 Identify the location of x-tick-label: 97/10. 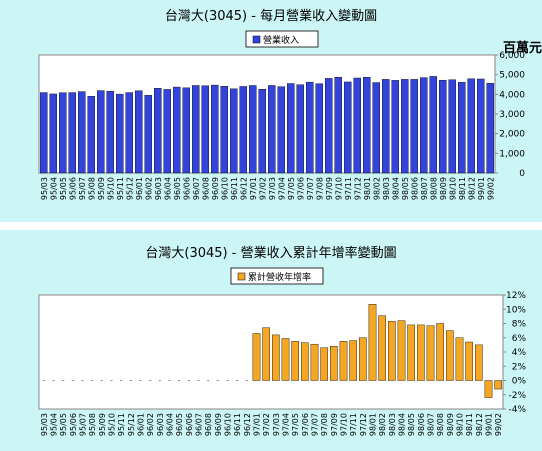
(338, 188).